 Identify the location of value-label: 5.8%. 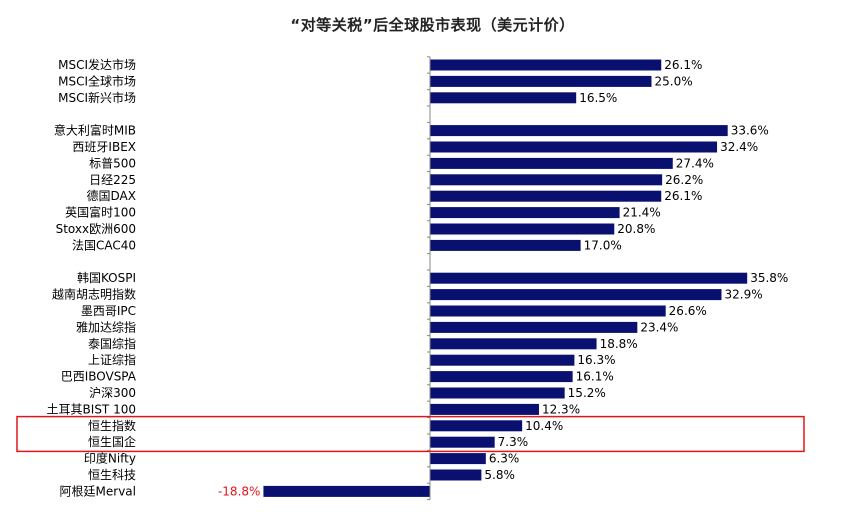
(499, 475).